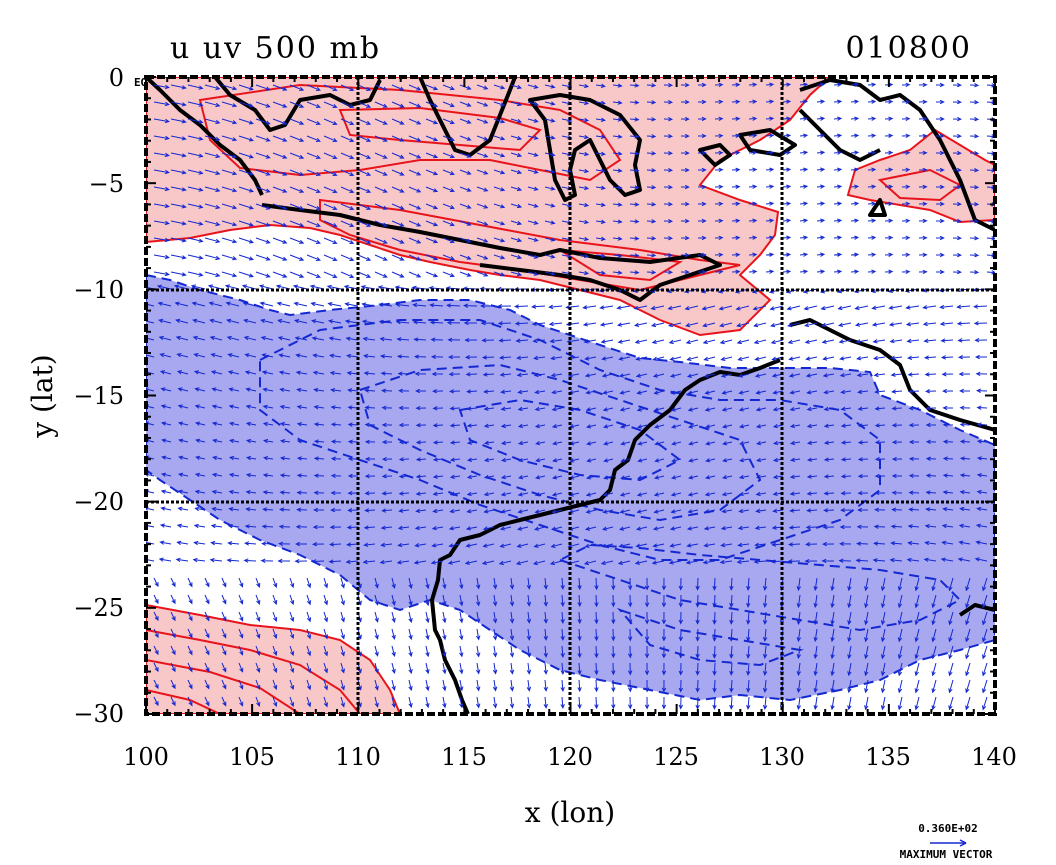  I want to click on x-tick-label: 140, so click(994, 757).